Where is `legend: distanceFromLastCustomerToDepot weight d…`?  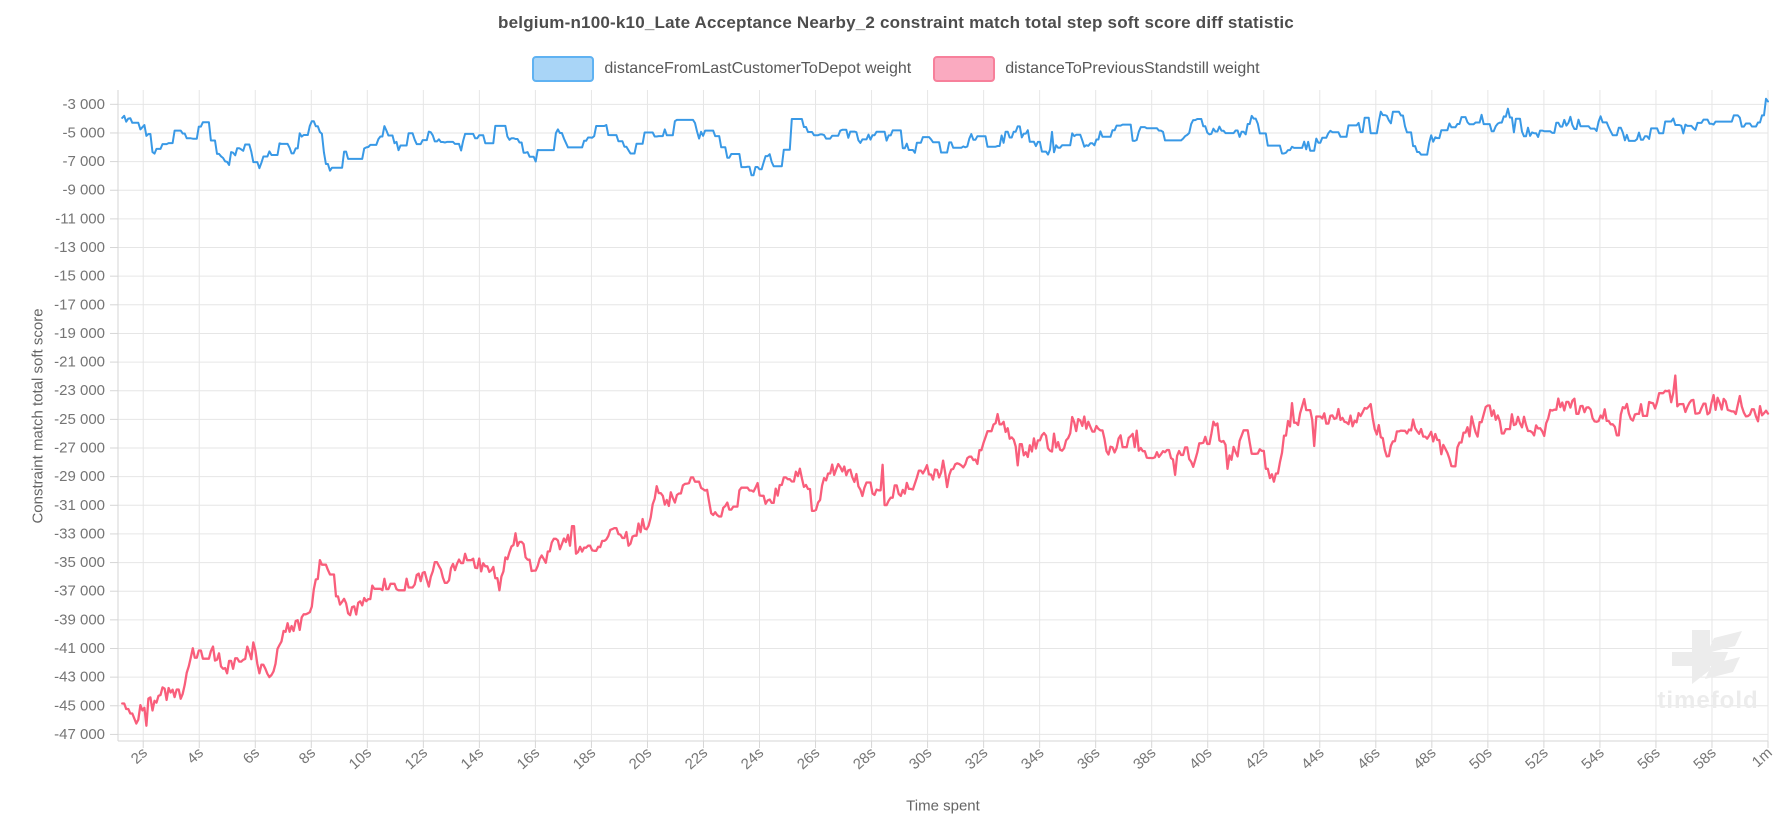 legend: distanceFromLastCustomerToDepot weight d… is located at coordinates (896, 69).